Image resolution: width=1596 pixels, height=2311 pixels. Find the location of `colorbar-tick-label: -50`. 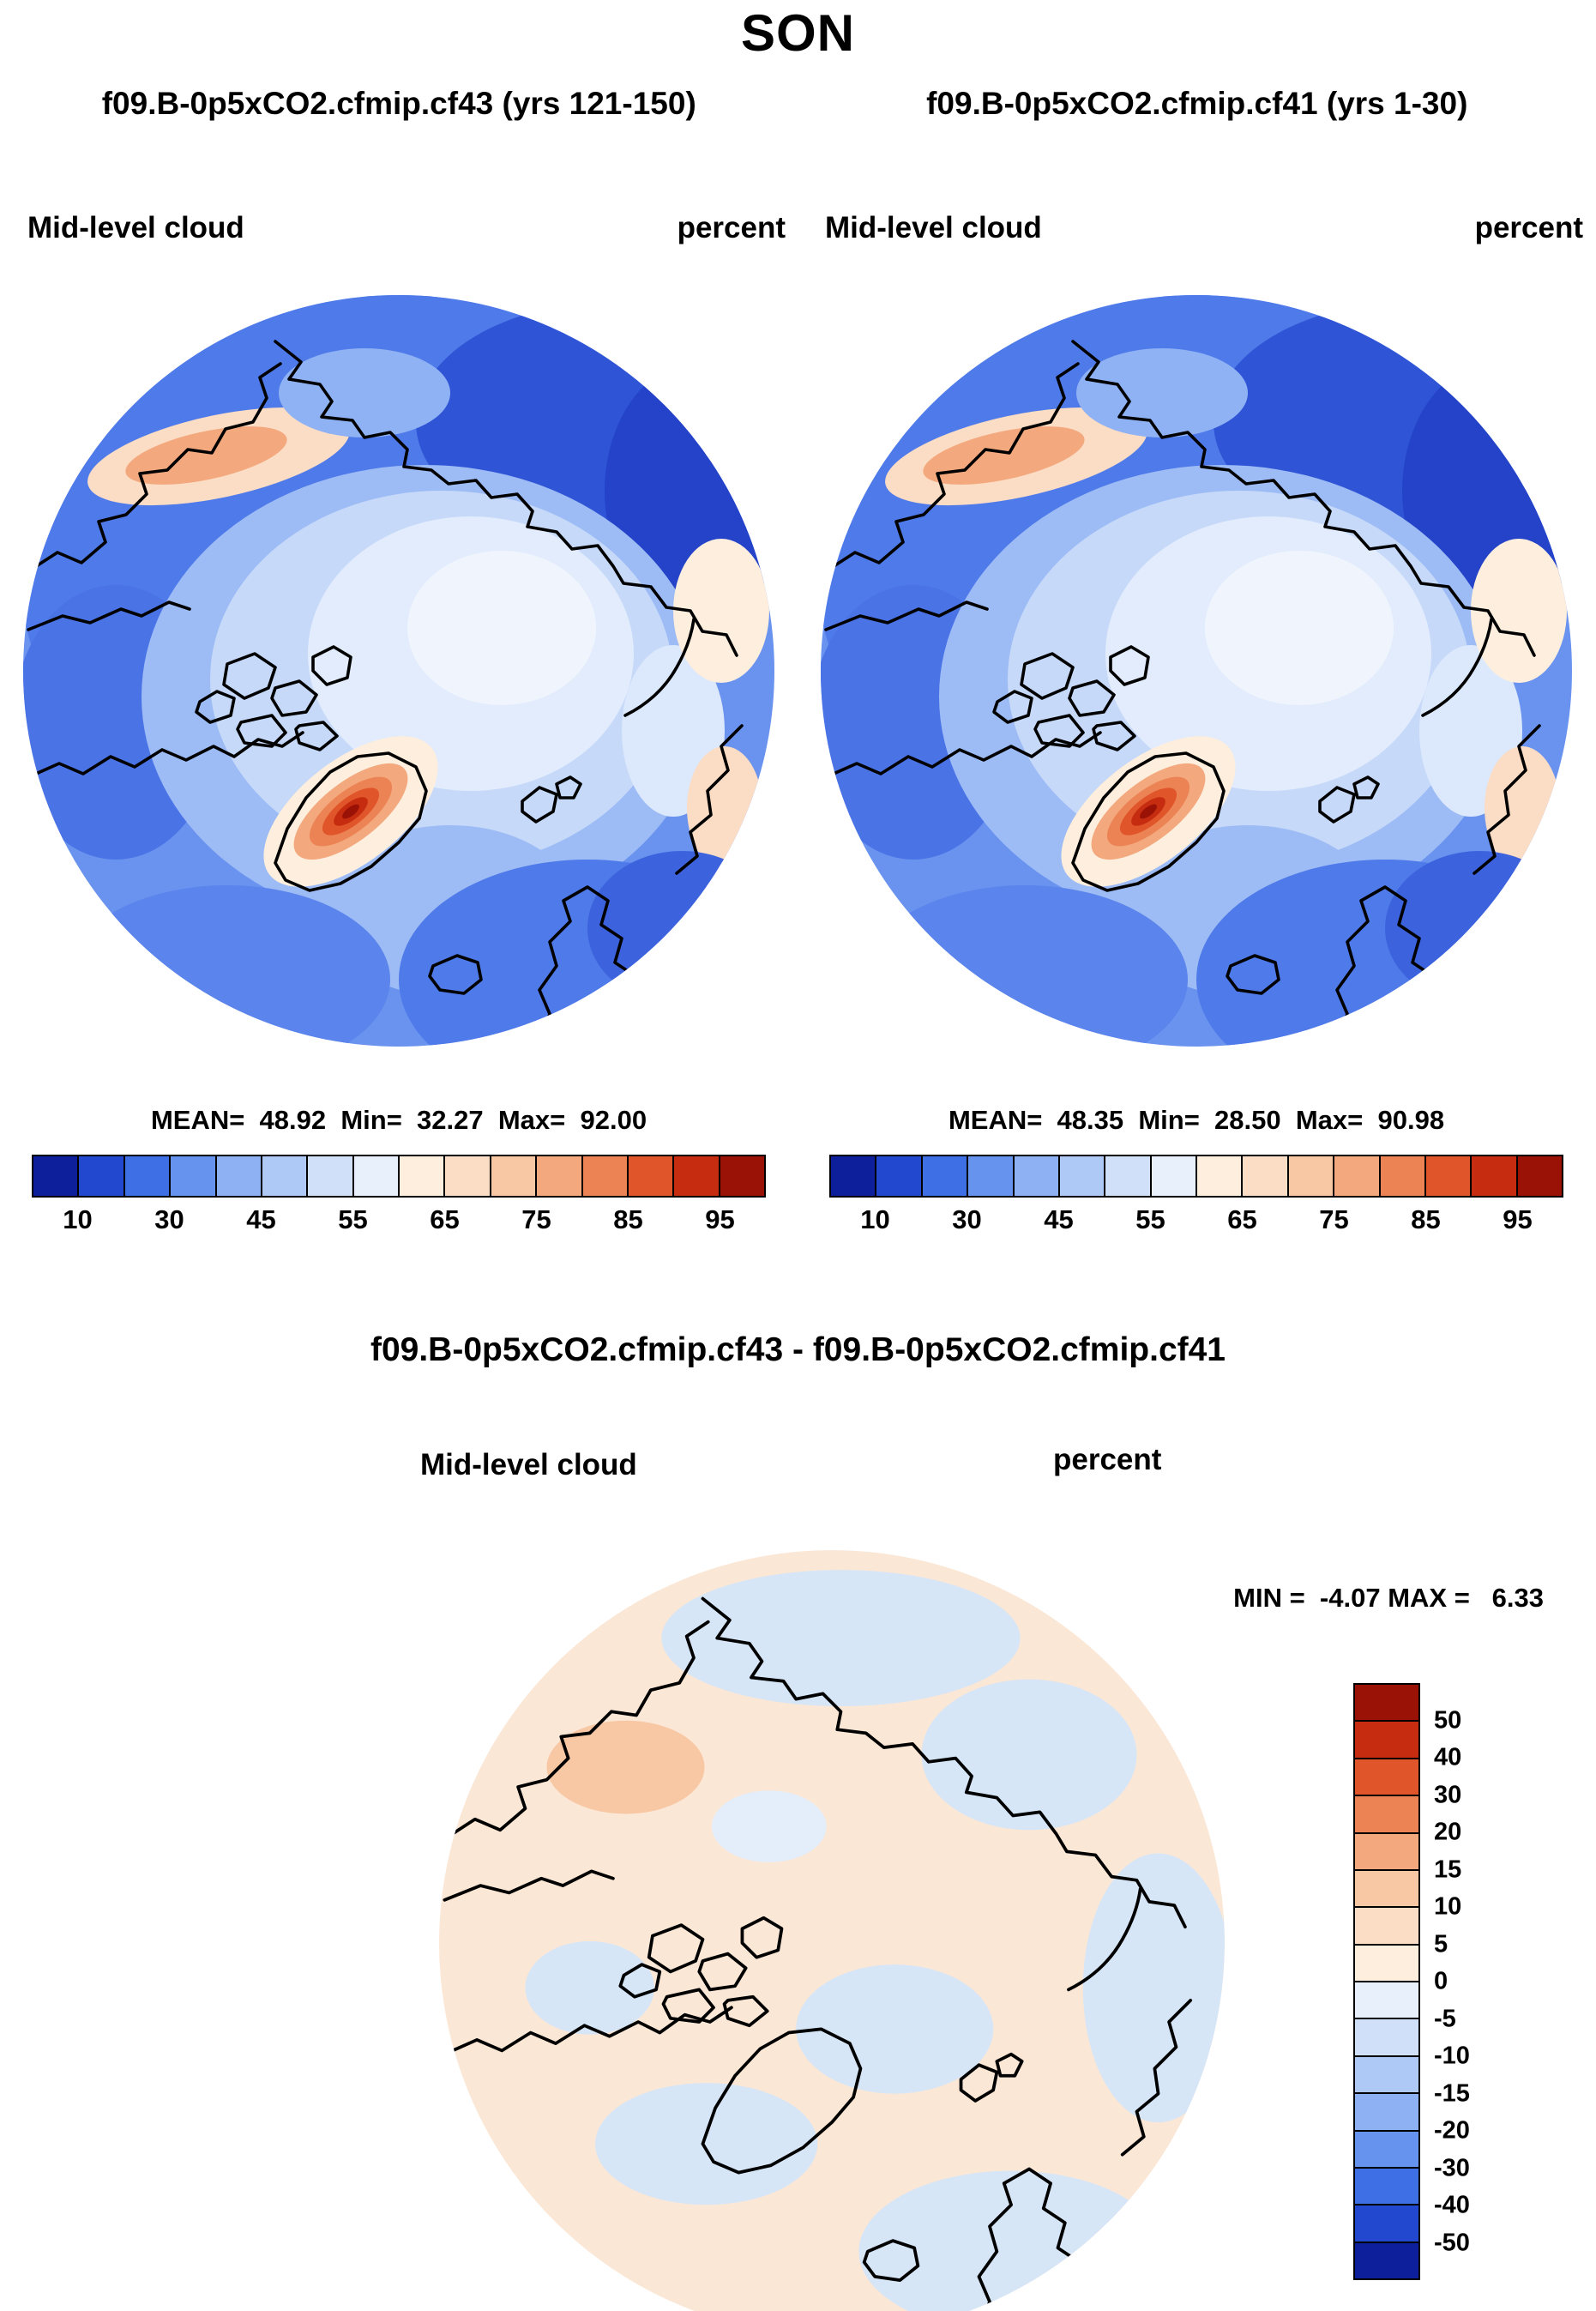

colorbar-tick-label: -50 is located at coordinates (1452, 2242).